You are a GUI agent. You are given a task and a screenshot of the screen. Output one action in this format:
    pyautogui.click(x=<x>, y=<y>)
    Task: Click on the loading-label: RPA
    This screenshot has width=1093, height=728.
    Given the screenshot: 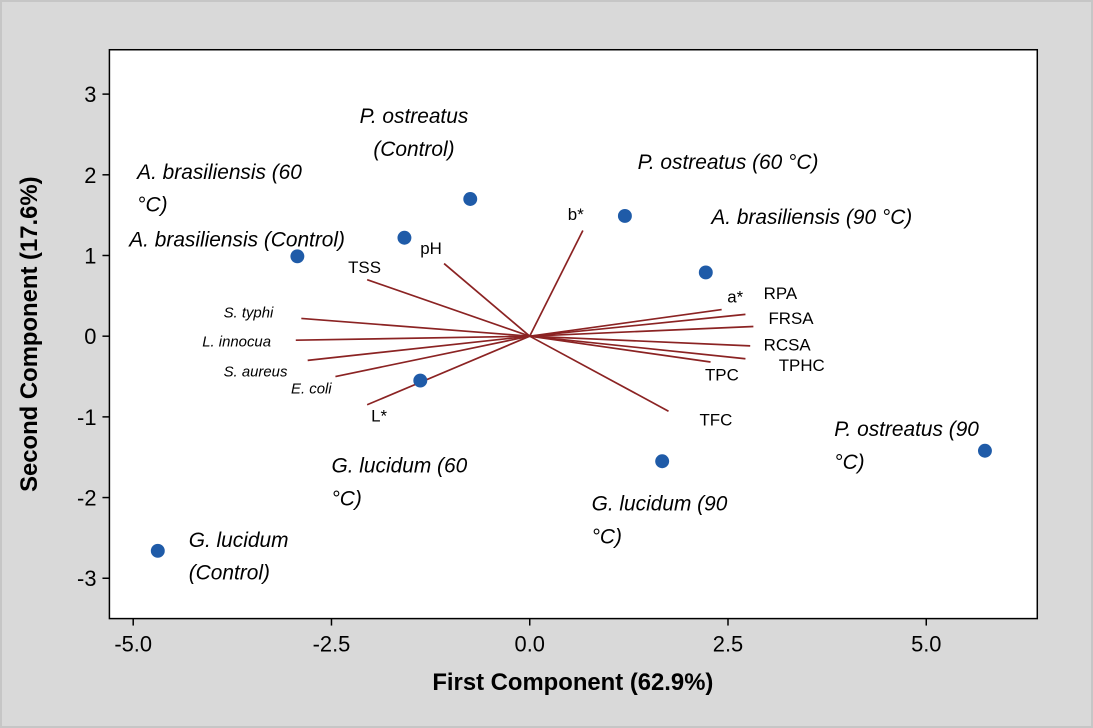 What is the action you would take?
    pyautogui.click(x=781, y=293)
    